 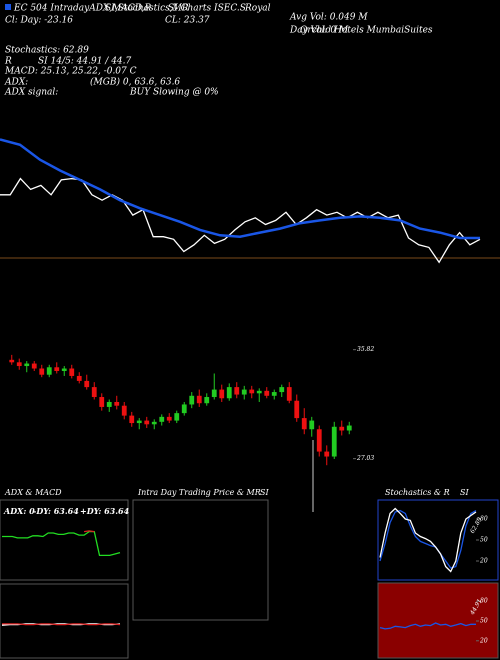 I want to click on header-text: MACD: 25.13, 25.22, -0.07 C, so click(x=70, y=72).